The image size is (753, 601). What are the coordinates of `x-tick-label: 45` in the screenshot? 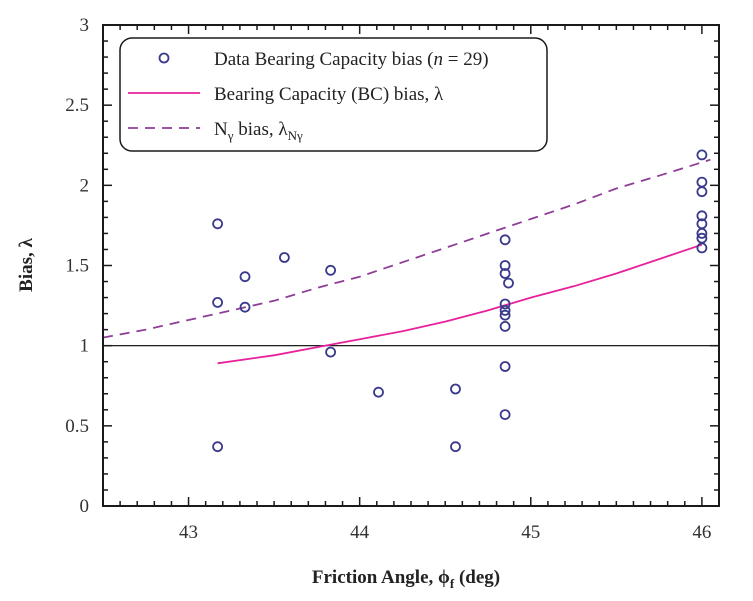 It's located at (530, 532).